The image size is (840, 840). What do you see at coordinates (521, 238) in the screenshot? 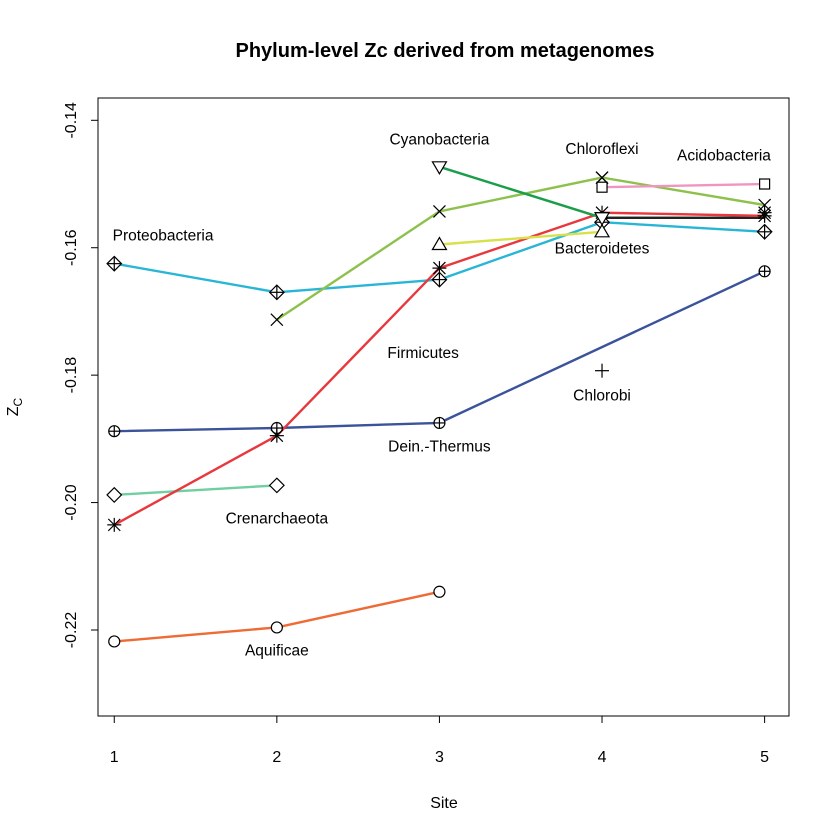
I see `series-line-bacteroidetes` at bounding box center [521, 238].